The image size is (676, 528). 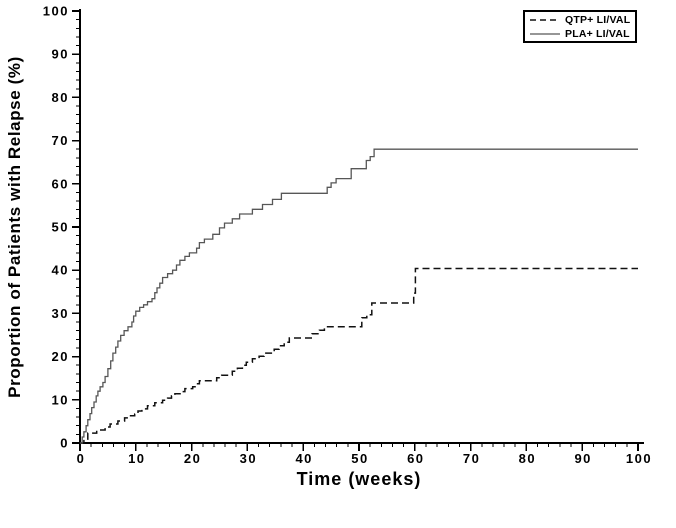 What do you see at coordinates (192, 458) in the screenshot?
I see `x-tick-label: 20` at bounding box center [192, 458].